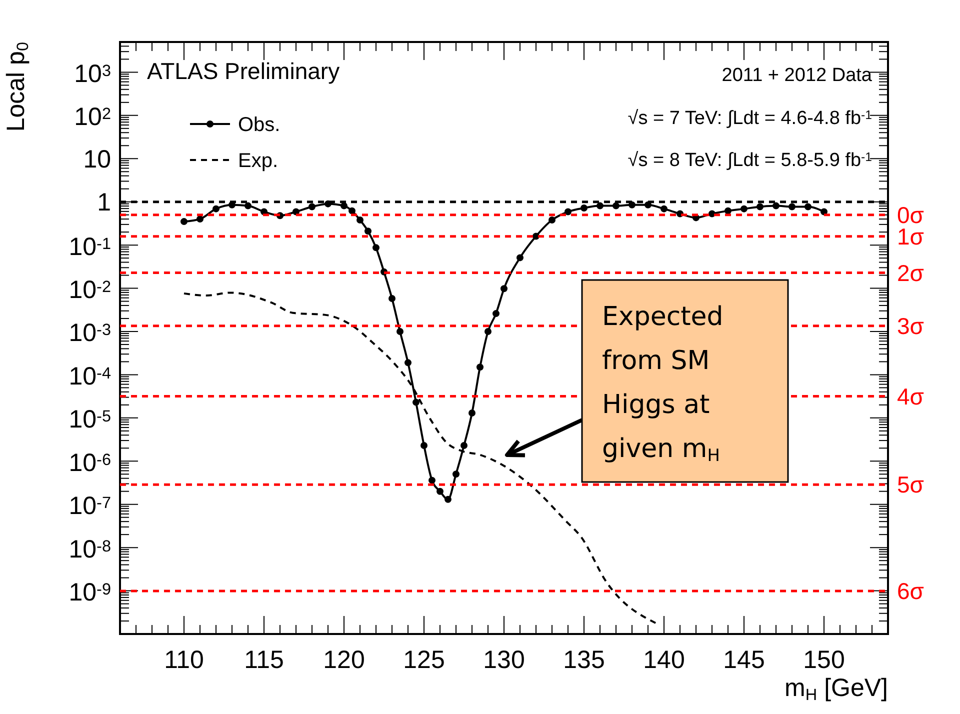 The image size is (960, 714). I want to click on y-tick-label: 10$^{-1}$, so click(89, 246).